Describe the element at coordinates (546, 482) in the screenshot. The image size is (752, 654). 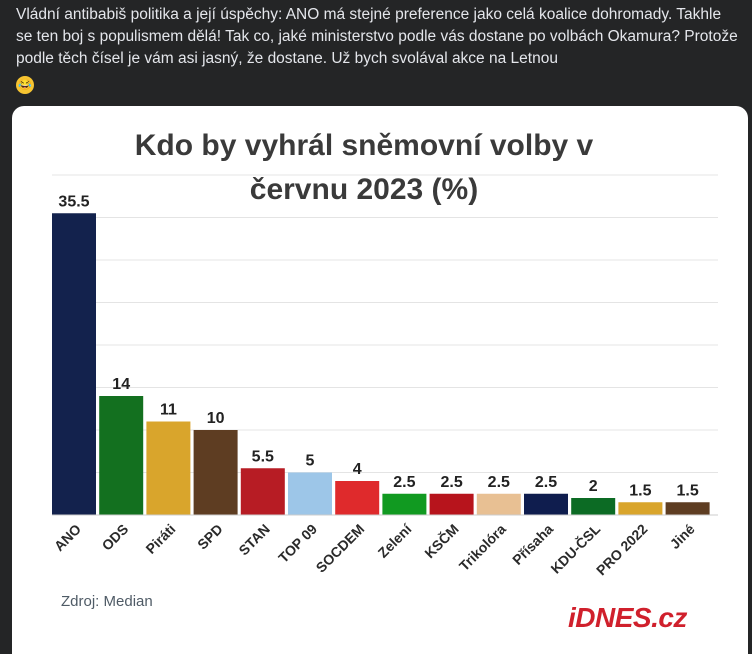
I see `value-label-10: 2.5` at that location.